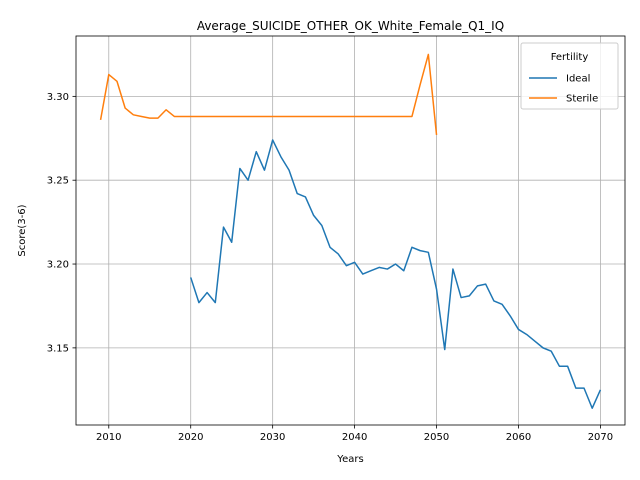  I want to click on x-tick-label: 2020, so click(190, 437).